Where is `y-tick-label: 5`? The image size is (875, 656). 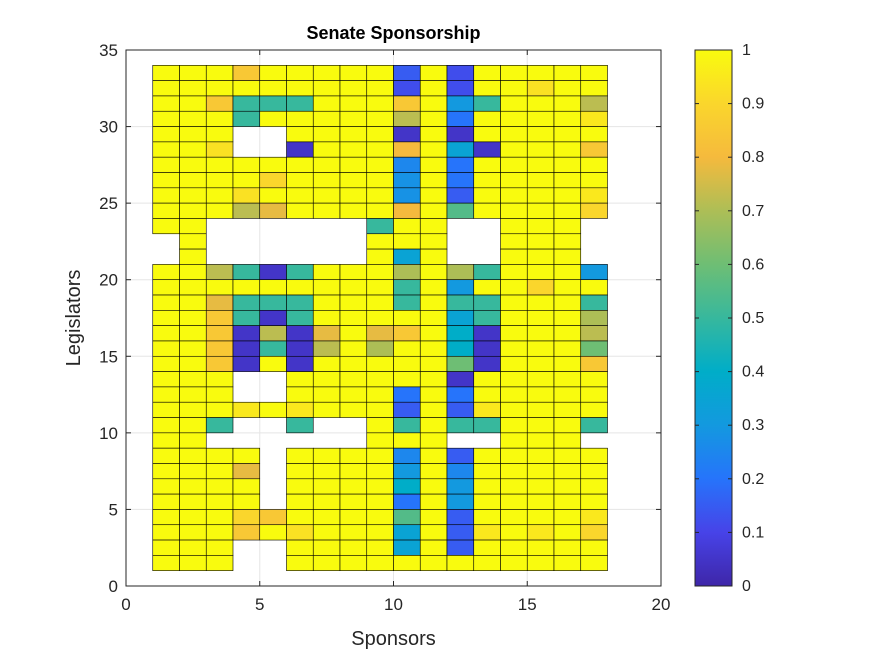 y-tick-label: 5 is located at coordinates (113, 509).